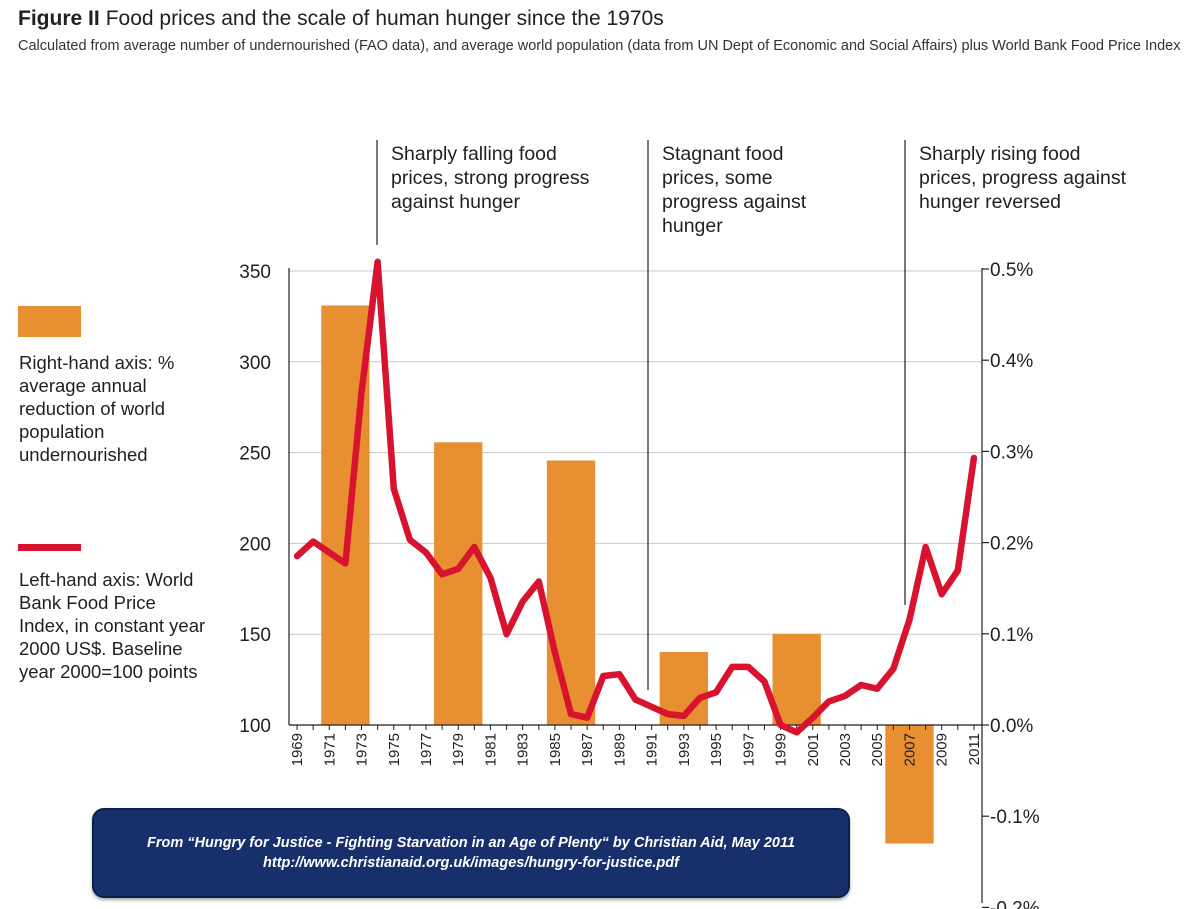 Image resolution: width=1200 pixels, height=909 pixels. What do you see at coordinates (734, 202) in the screenshot?
I see `annotation-text-line: progress against` at bounding box center [734, 202].